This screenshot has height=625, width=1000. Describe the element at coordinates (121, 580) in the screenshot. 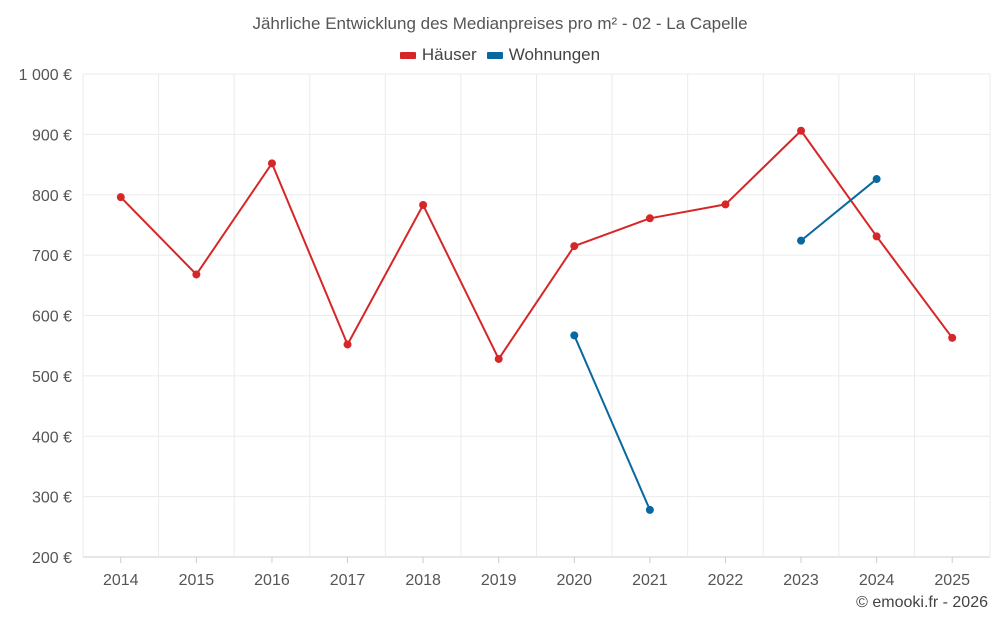

I see `x-tick-label: 2014` at that location.